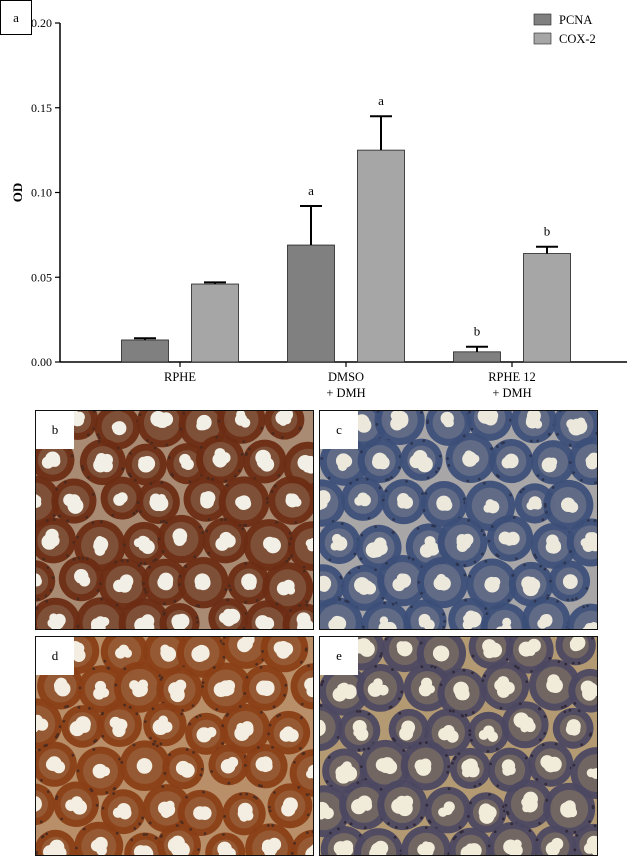 The height and width of the screenshot is (857, 633). What do you see at coordinates (577, 39) in the screenshot?
I see `legend-label: COX-2` at bounding box center [577, 39].